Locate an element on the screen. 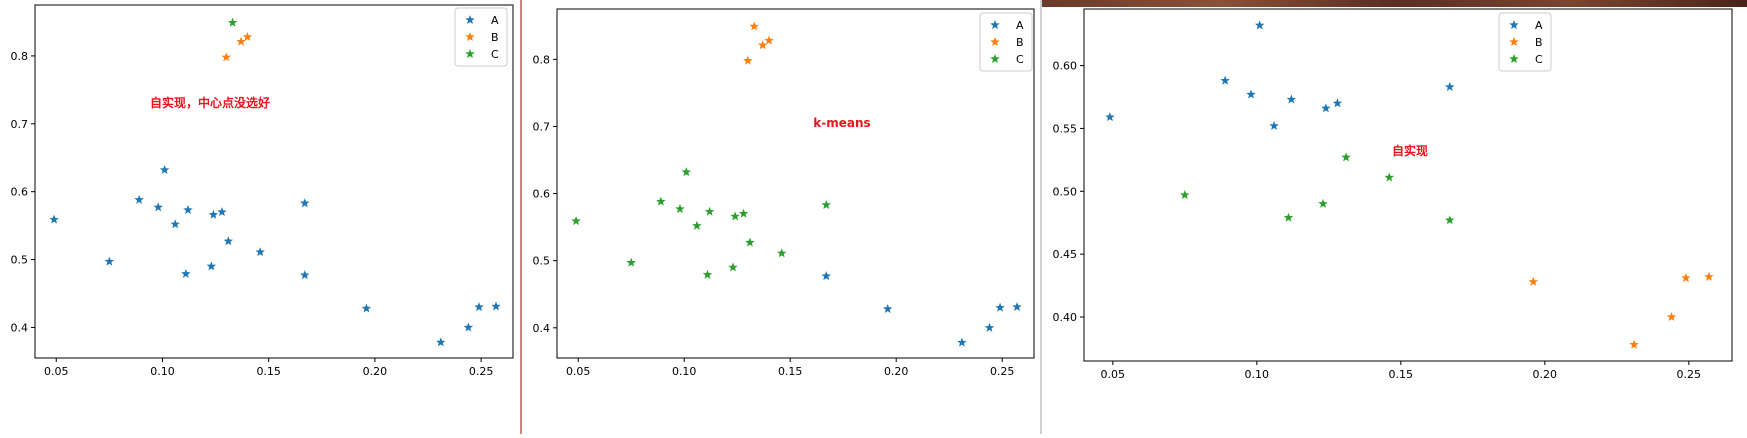 Image resolution: width=1747 pixels, height=438 pixels. y-tick-label: 0.45 is located at coordinates (1065, 254).